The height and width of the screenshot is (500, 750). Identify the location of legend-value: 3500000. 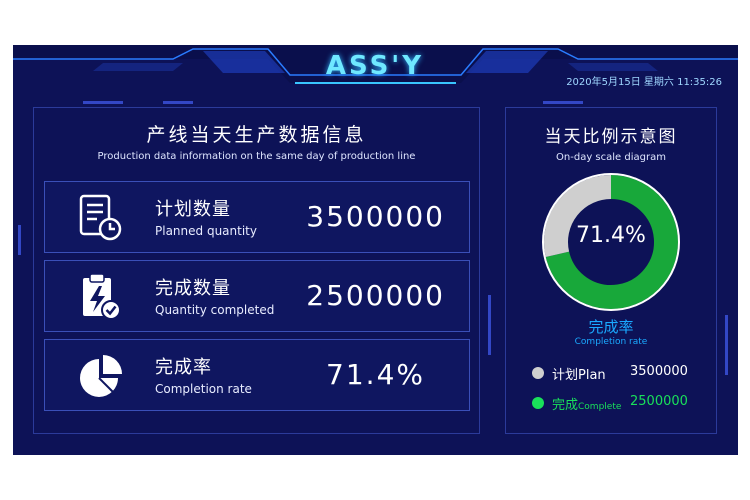
(659, 371).